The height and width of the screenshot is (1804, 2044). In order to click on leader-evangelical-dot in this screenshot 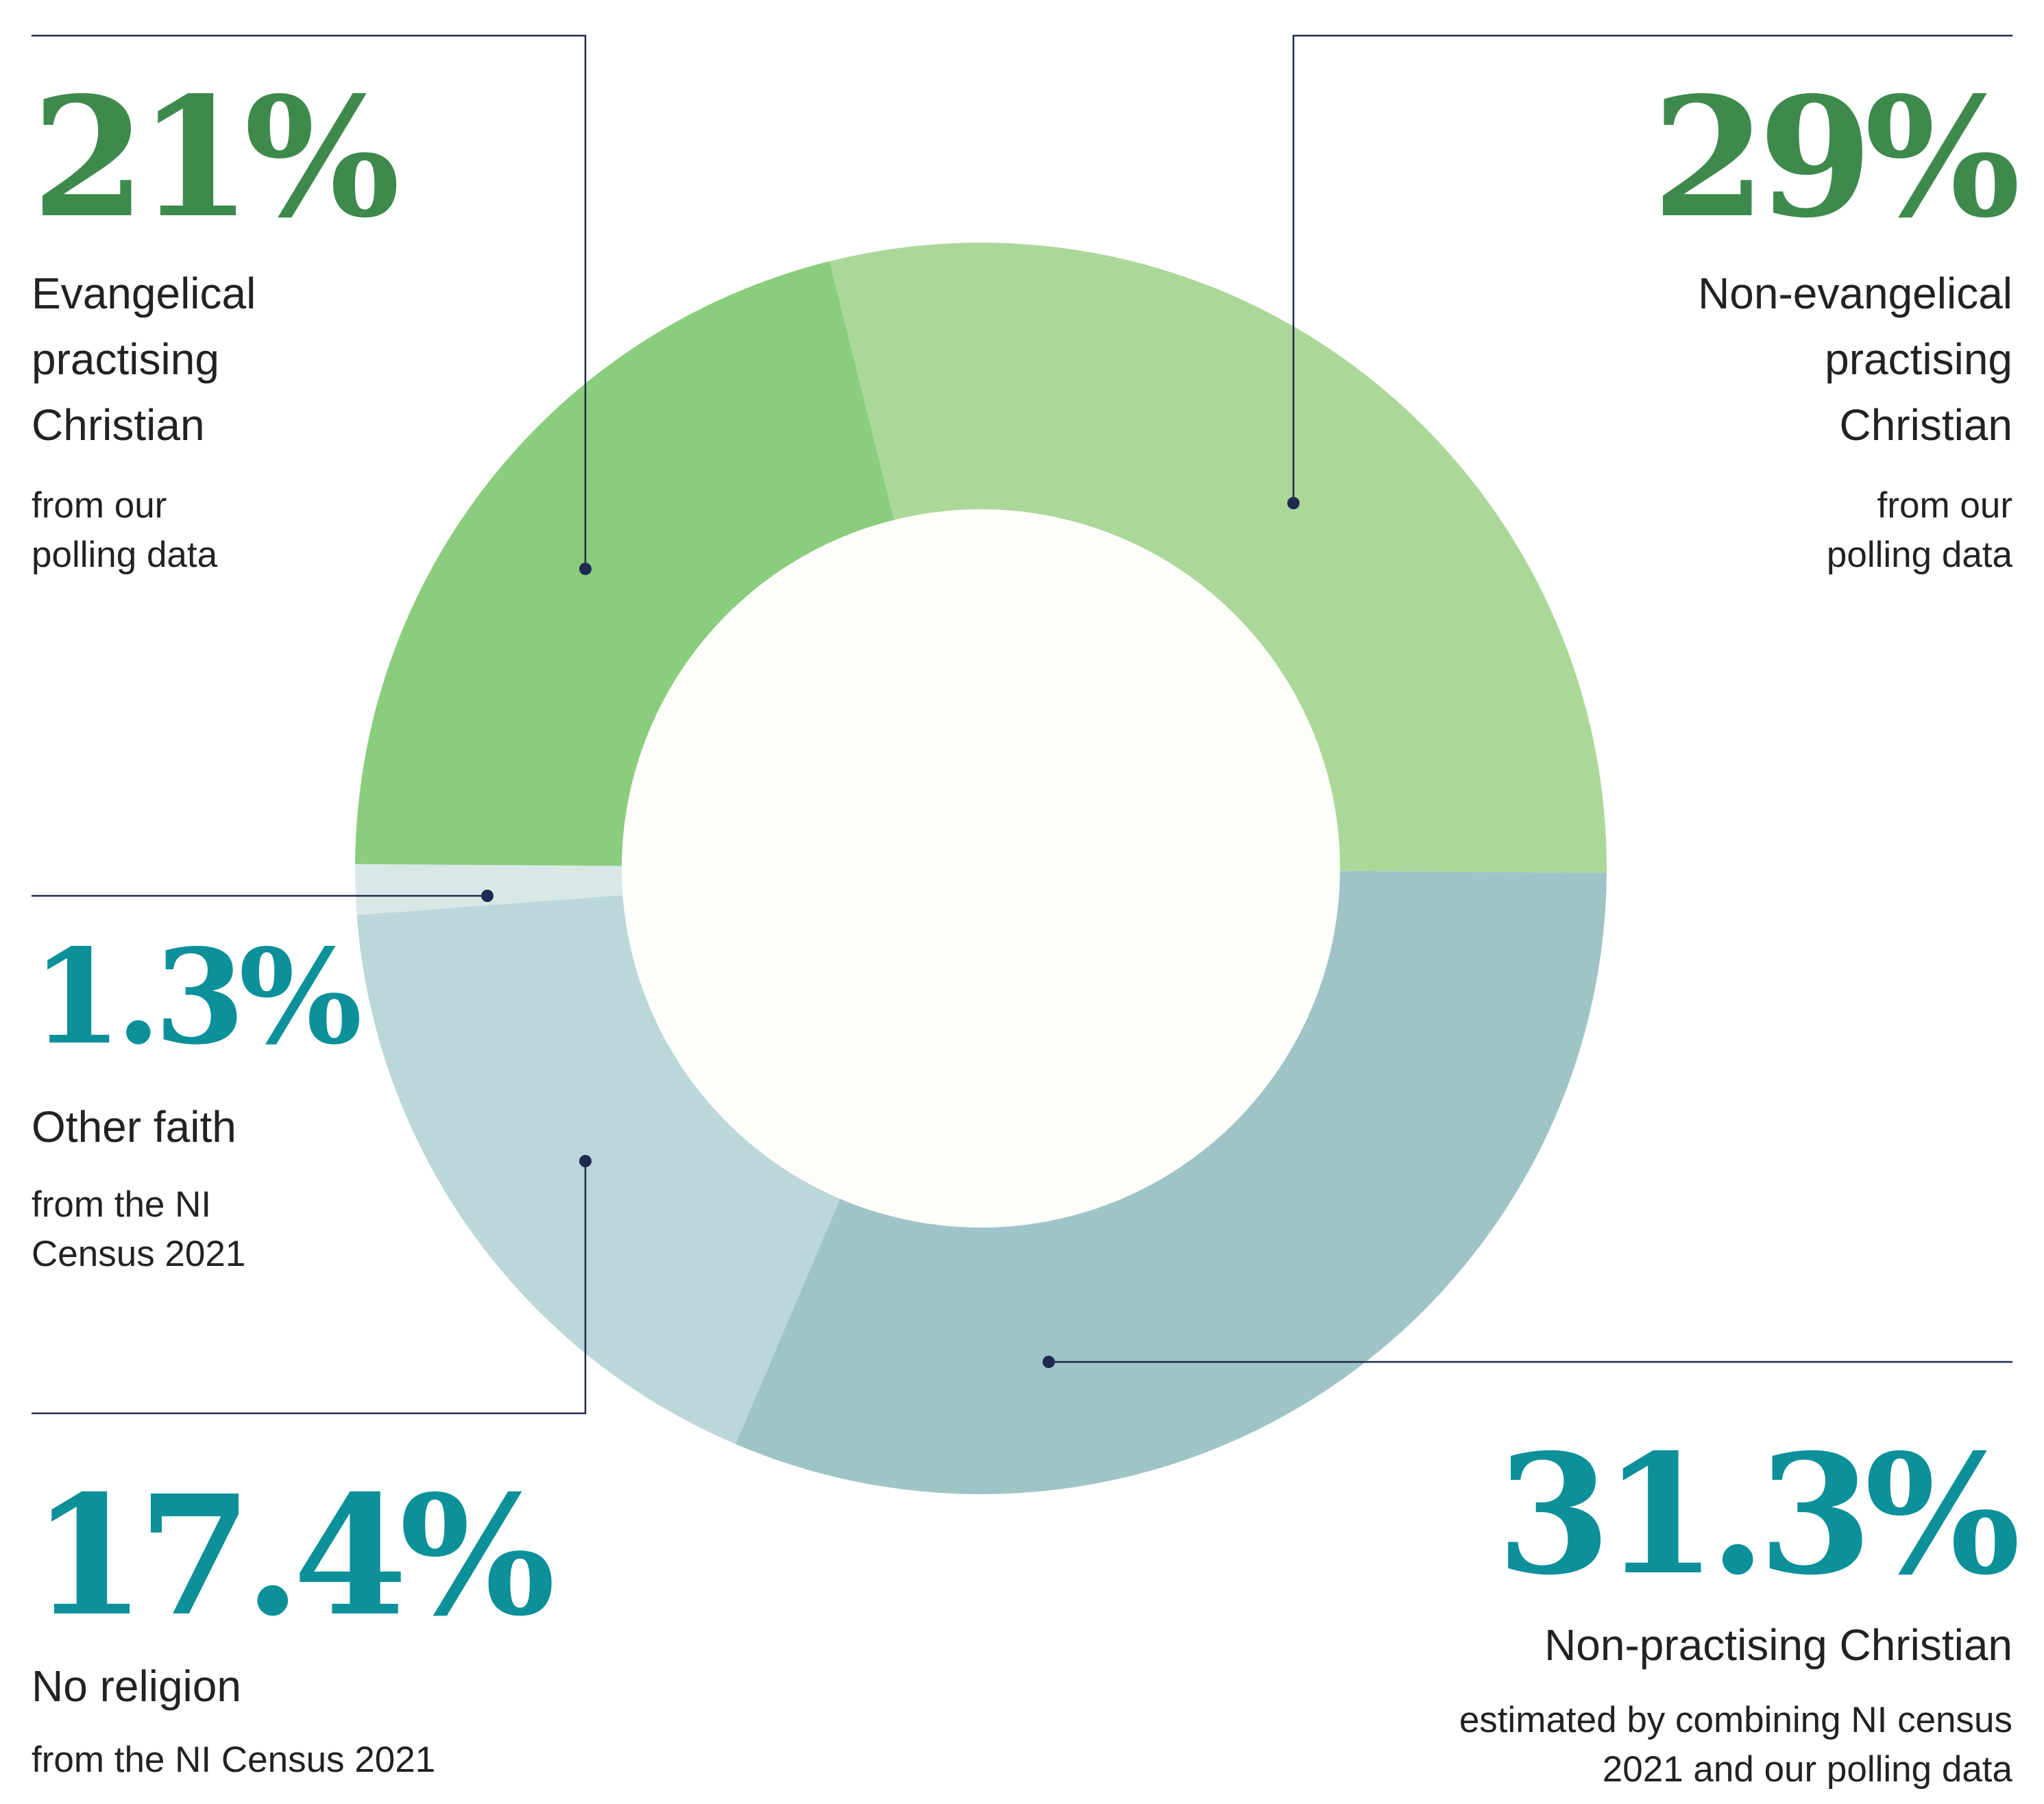, I will do `click(585, 569)`.